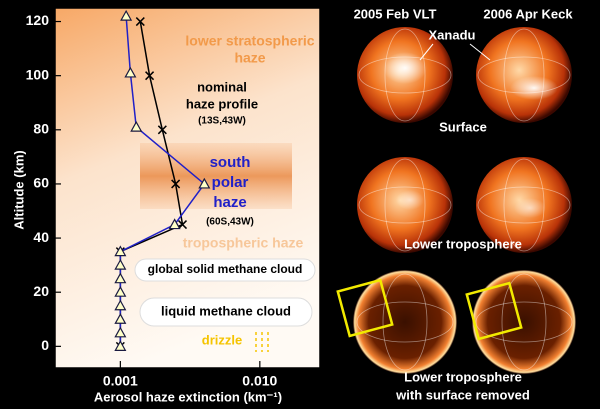  What do you see at coordinates (429, 309) in the screenshot?
I see `selection-box` at bounding box center [429, 309].